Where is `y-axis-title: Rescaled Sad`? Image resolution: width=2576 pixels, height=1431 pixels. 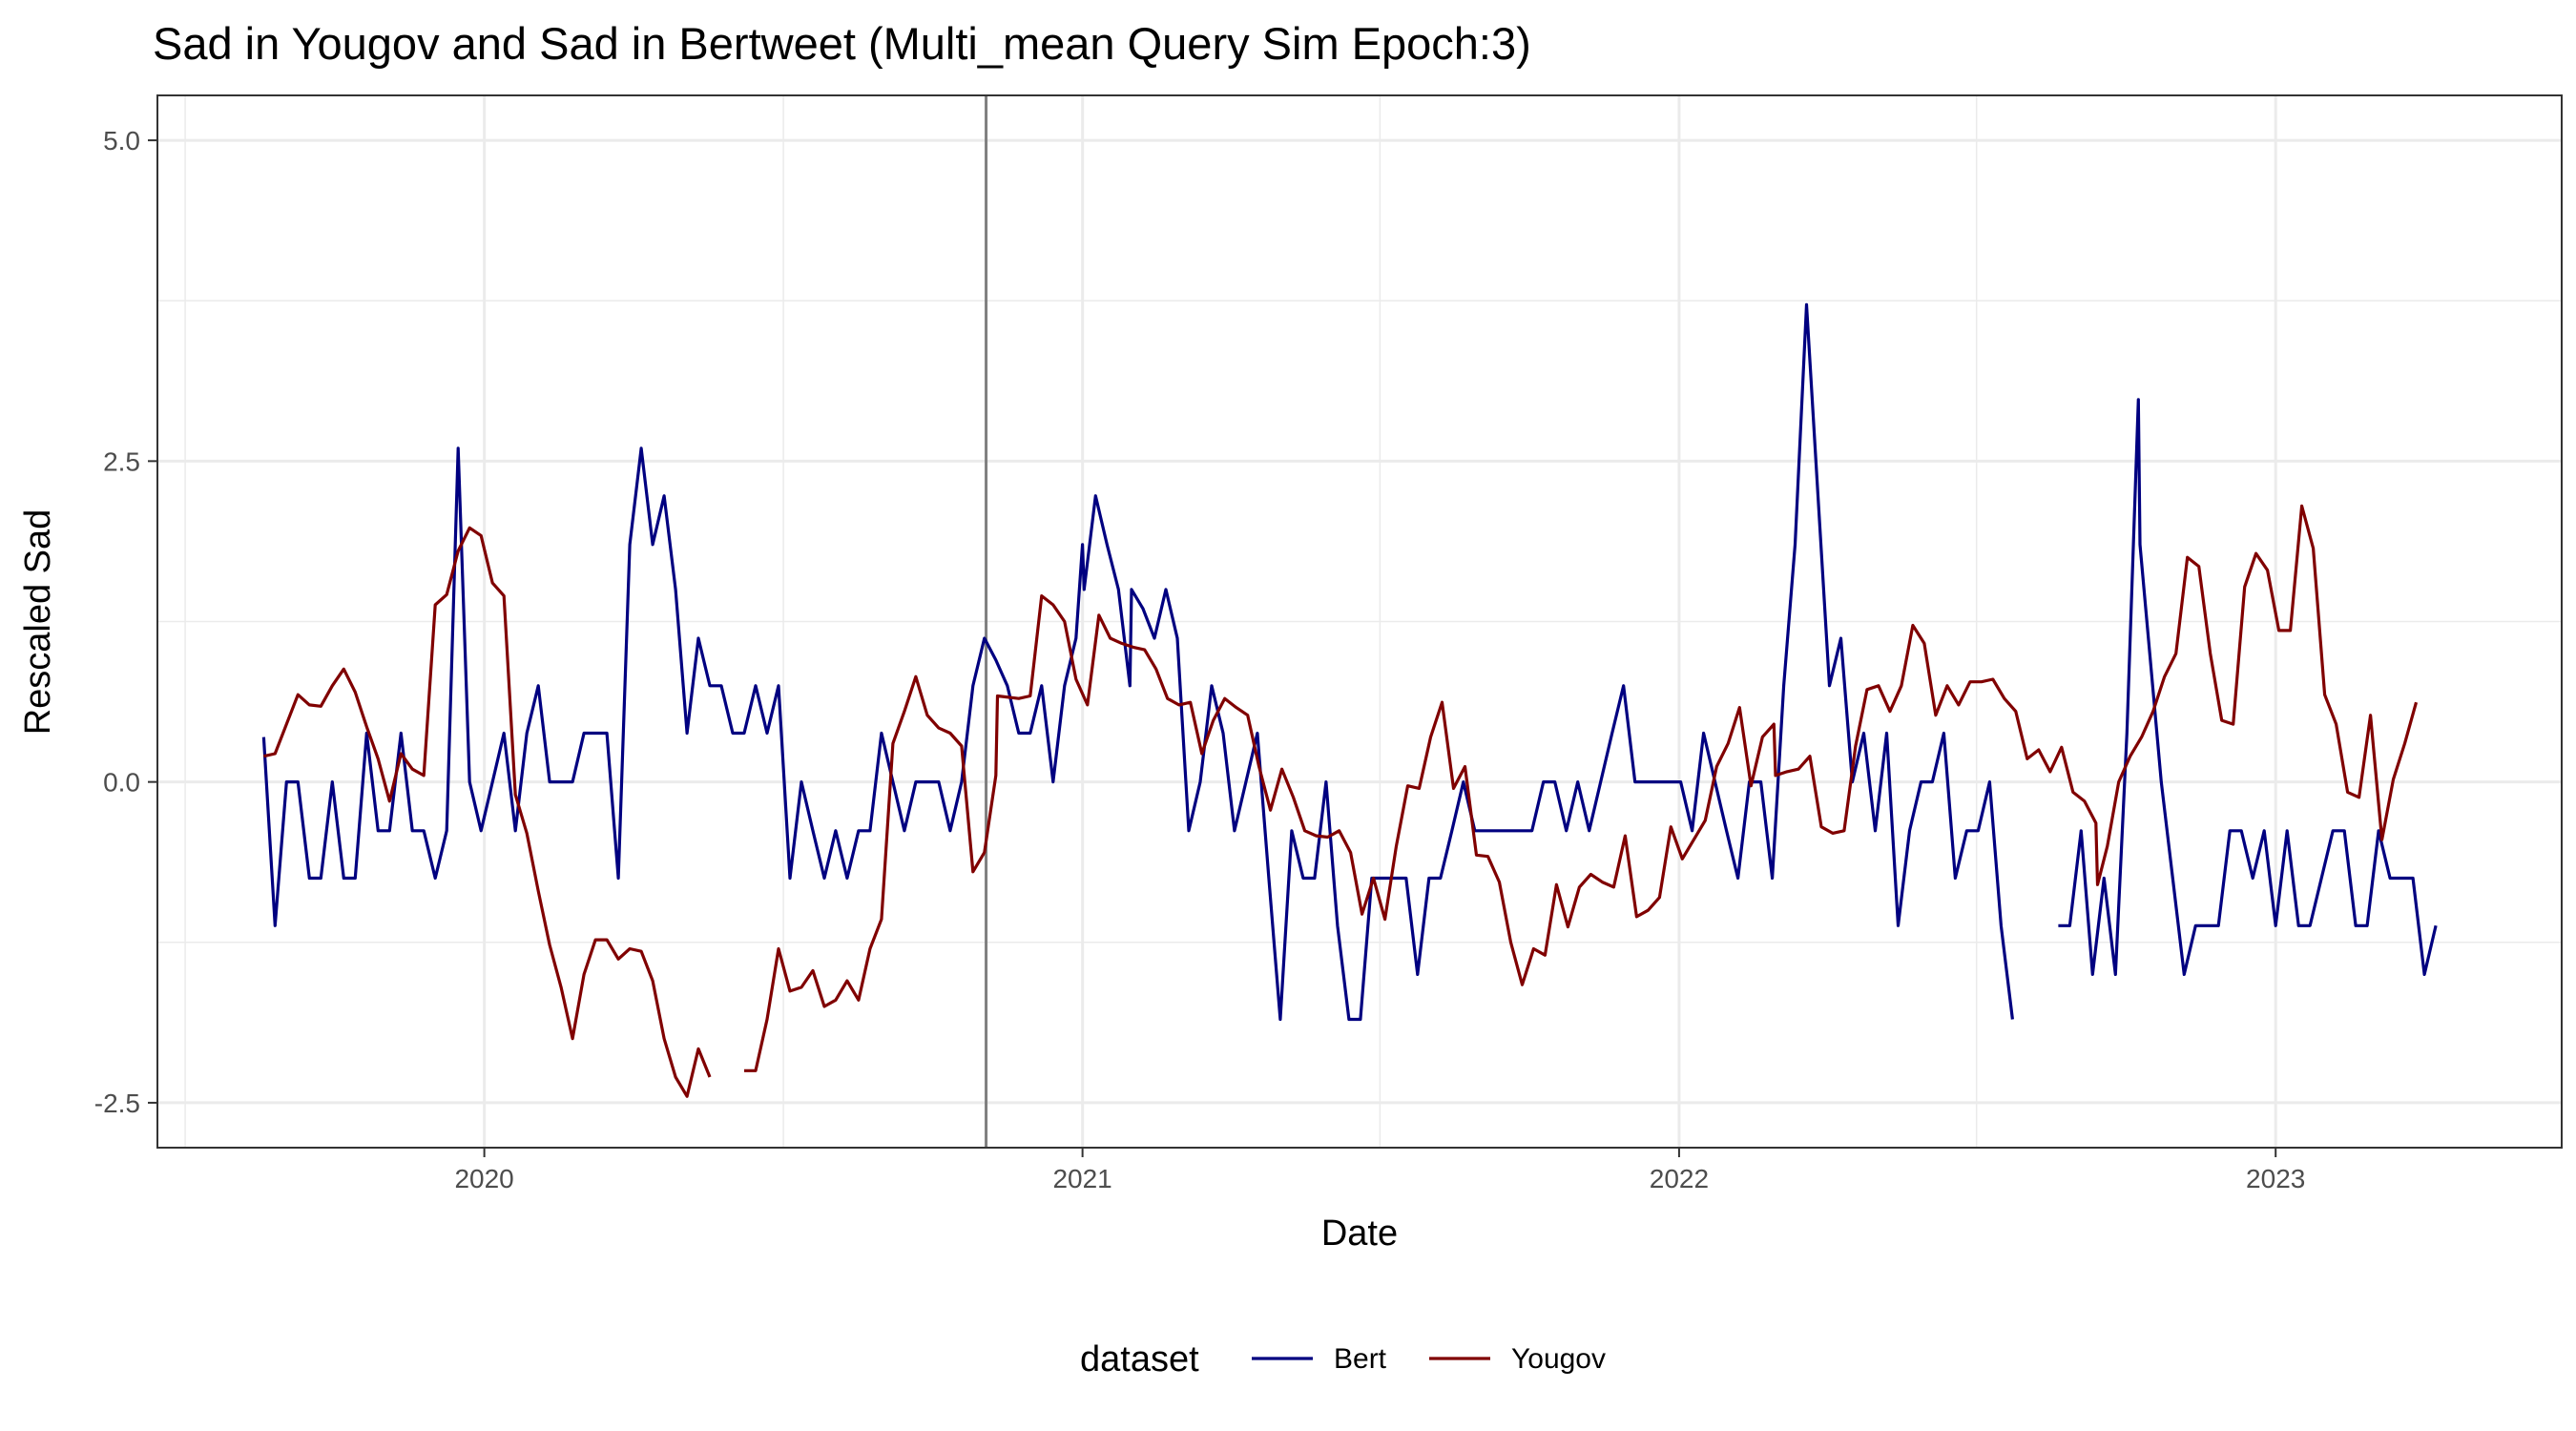
y-axis-title: Rescaled Sad is located at coordinates (38, 622).